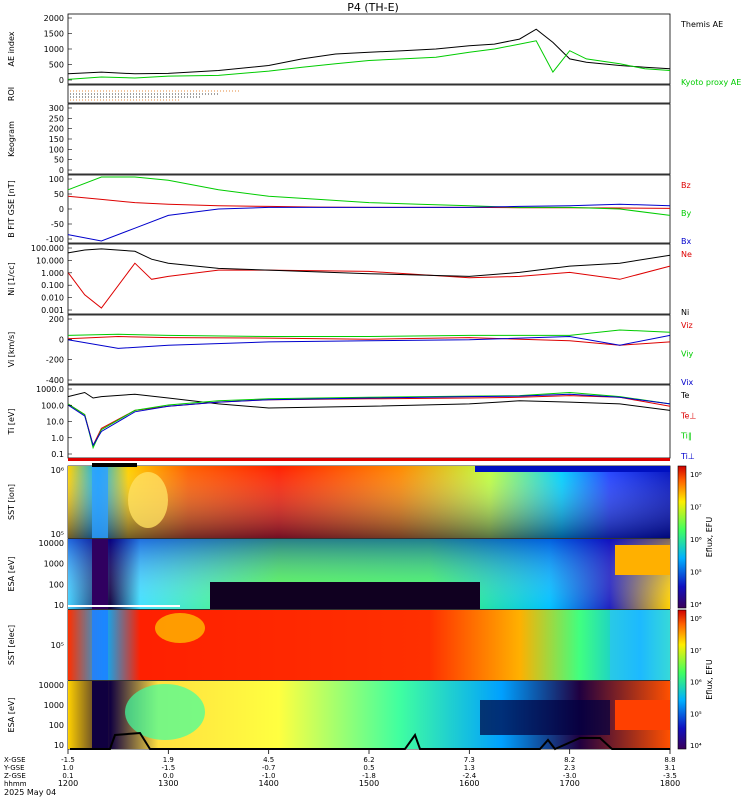 This screenshot has height=800, width=750. Describe the element at coordinates (268, 760) in the screenshot. I see `coord-value: 4.5` at that location.